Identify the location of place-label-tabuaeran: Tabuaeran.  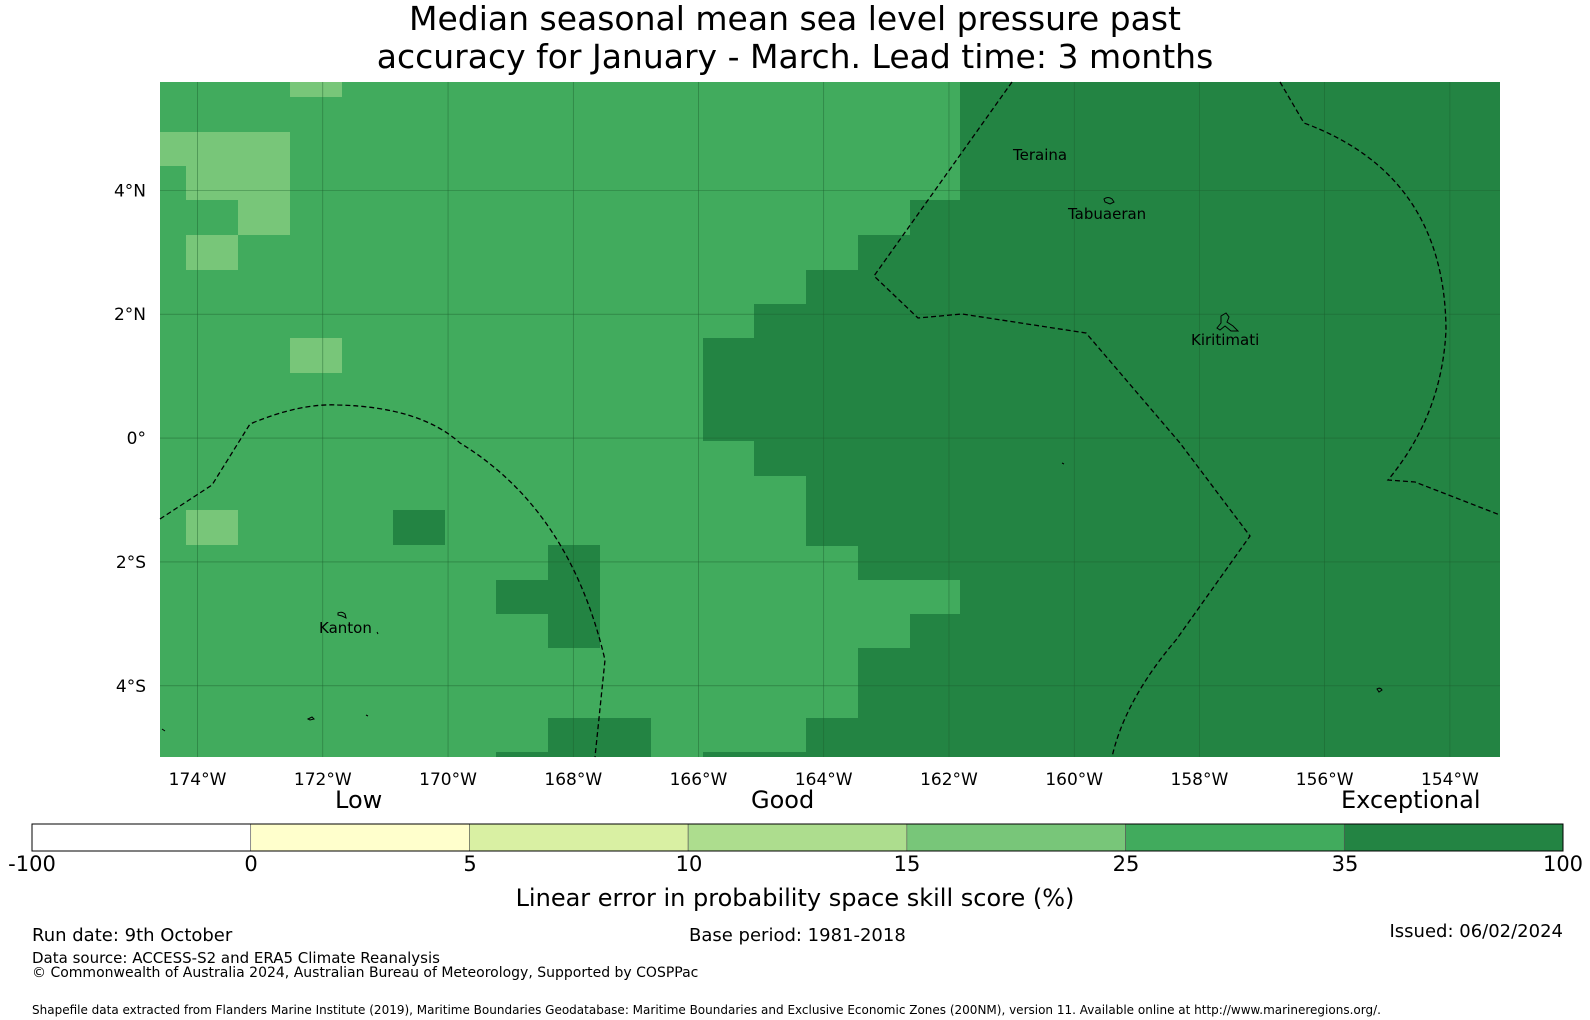
(1106, 214).